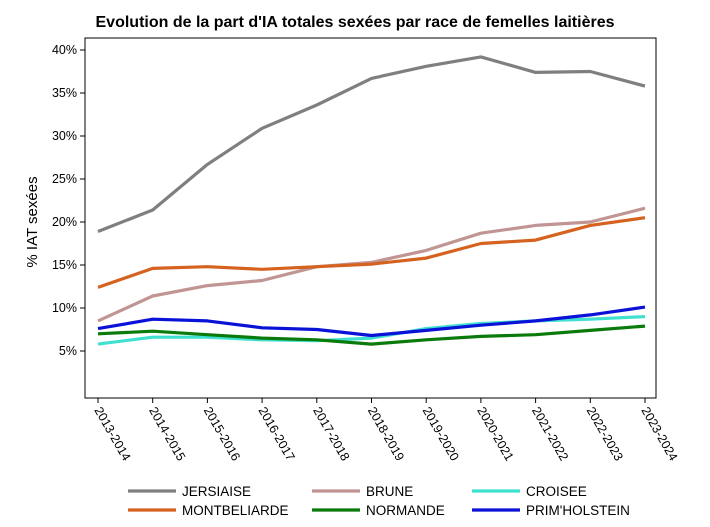  Describe the element at coordinates (331, 434) in the screenshot. I see `x-tick-label: 2017-2018` at that location.